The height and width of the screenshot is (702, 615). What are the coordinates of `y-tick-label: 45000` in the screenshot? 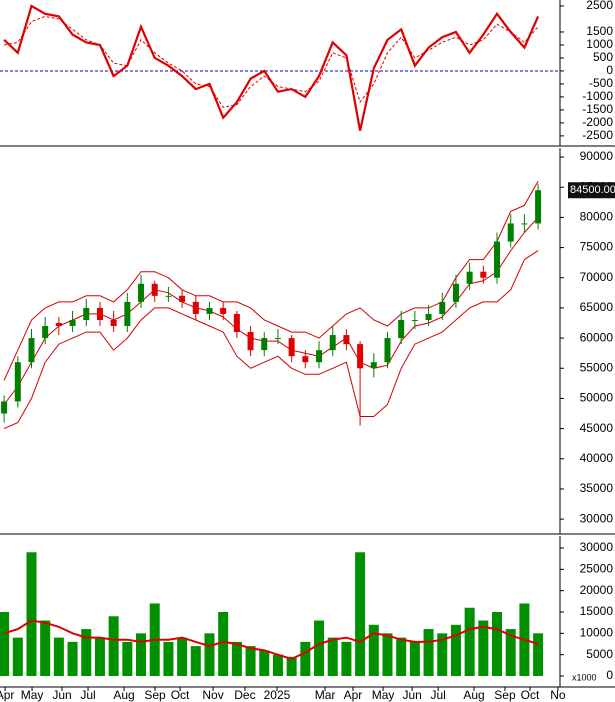 It's located at (597, 428).